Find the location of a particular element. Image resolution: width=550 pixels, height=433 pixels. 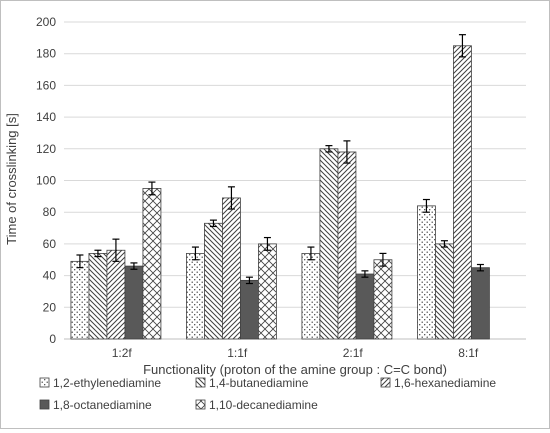

y-tick-label: 80 is located at coordinates (50, 212).